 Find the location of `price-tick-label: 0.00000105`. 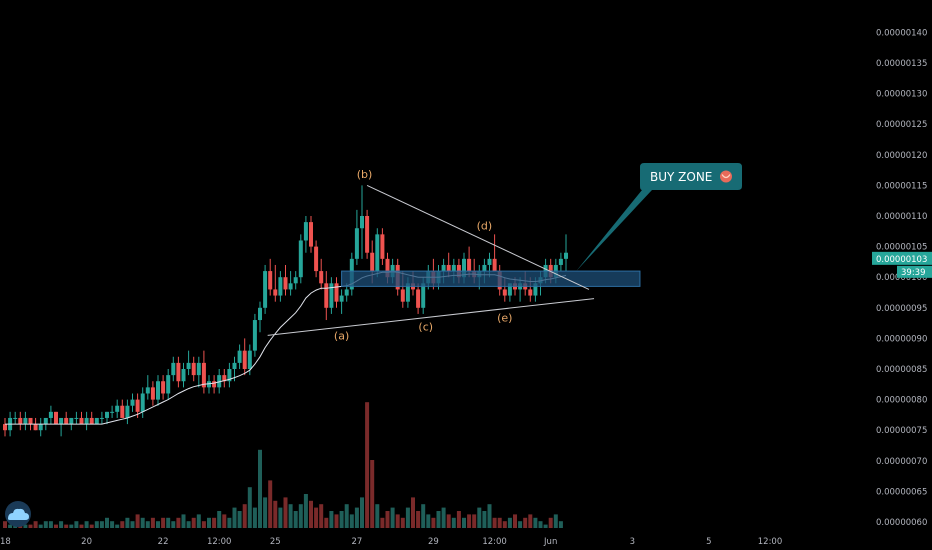

price-tick-label: 0.00000105 is located at coordinates (901, 248).